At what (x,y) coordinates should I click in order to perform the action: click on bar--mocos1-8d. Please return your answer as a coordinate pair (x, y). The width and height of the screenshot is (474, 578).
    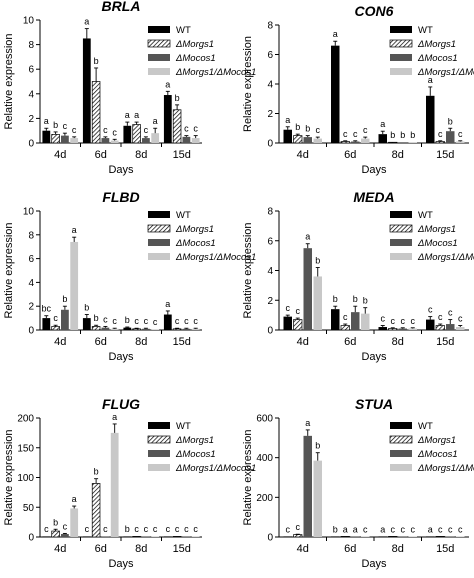
    Looking at the image, I should click on (146, 140).